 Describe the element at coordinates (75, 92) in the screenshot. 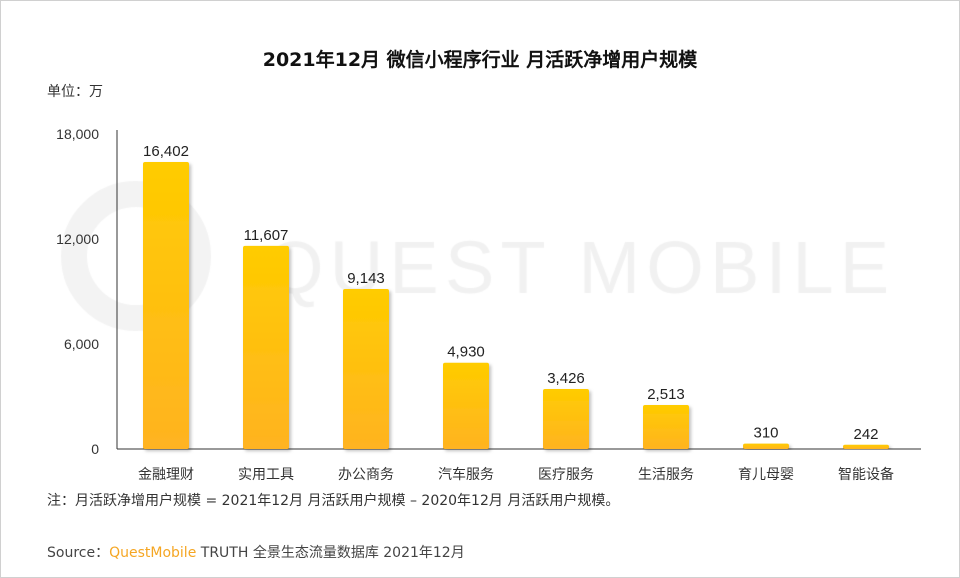

I see `unit-label: 单位：万` at that location.